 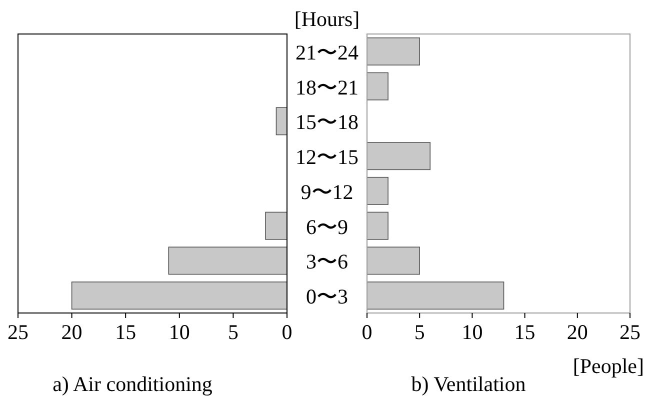 What do you see at coordinates (327, 157) in the screenshot?
I see `y-tick-label: 12〜15` at bounding box center [327, 157].